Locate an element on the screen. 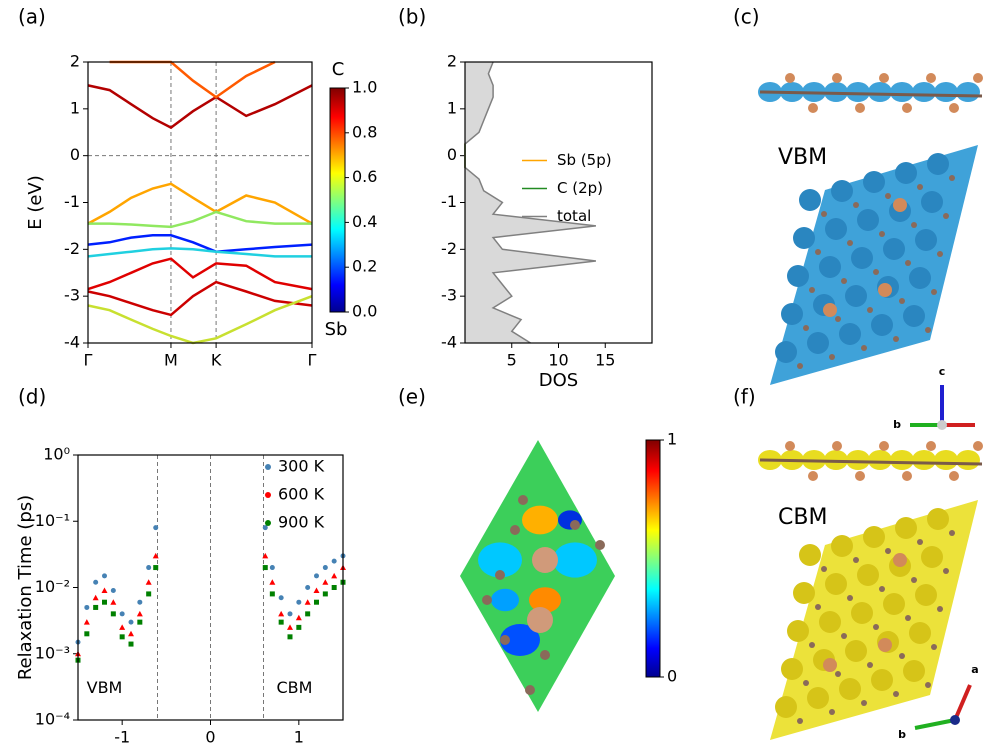 The height and width of the screenshot is (753, 985). y-tick-label: 10⁻² is located at coordinates (52, 586).